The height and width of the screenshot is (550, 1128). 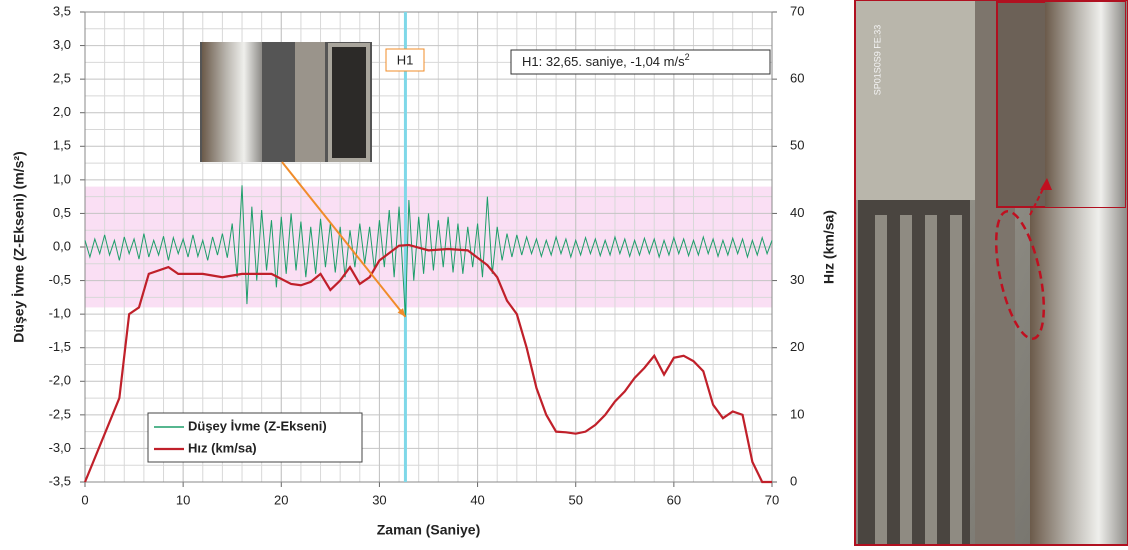 What do you see at coordinates (60, 480) in the screenshot?
I see `y-tick-label: -3,5` at bounding box center [60, 480].